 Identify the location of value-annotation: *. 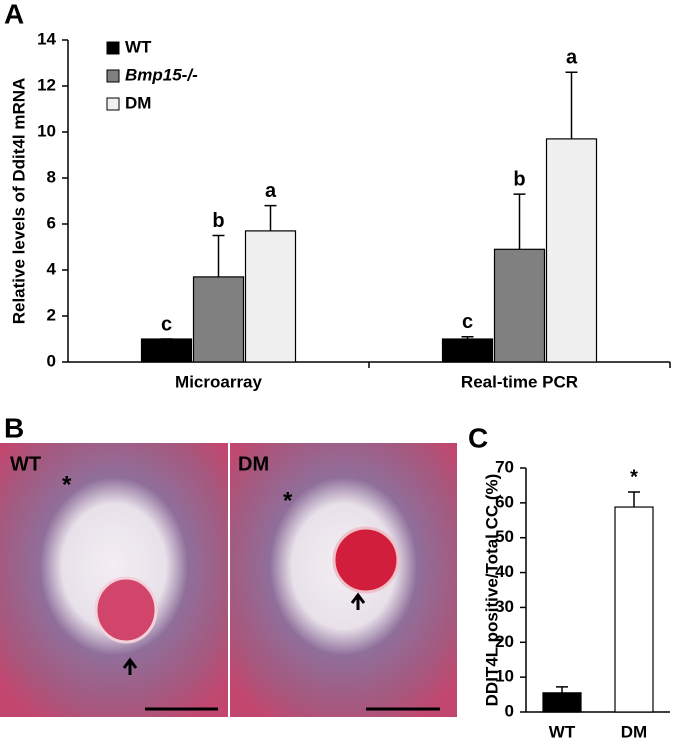
(634, 477).